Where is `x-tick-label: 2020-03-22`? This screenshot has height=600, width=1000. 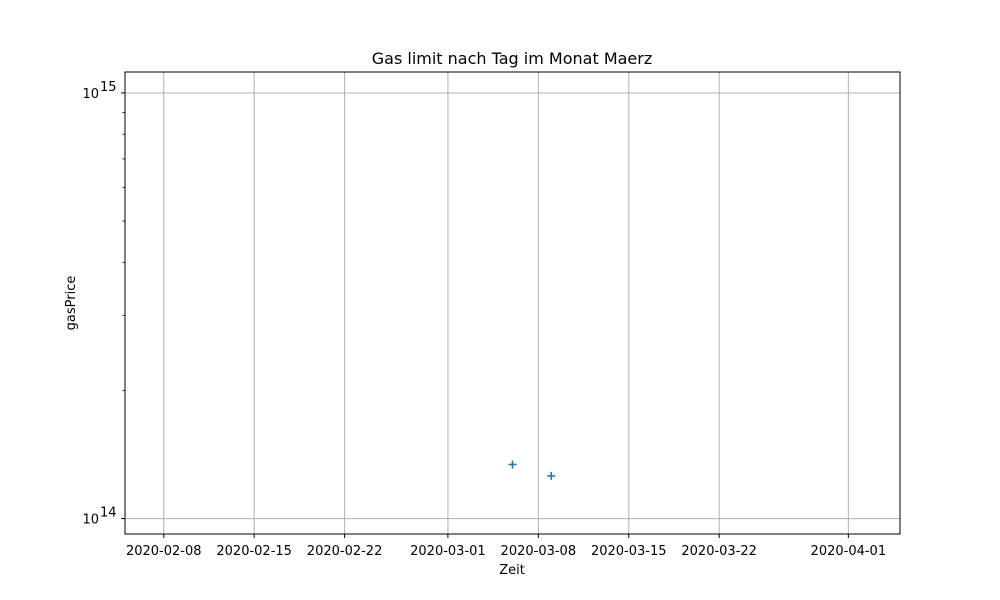 x-tick-label: 2020-03-22 is located at coordinates (719, 551).